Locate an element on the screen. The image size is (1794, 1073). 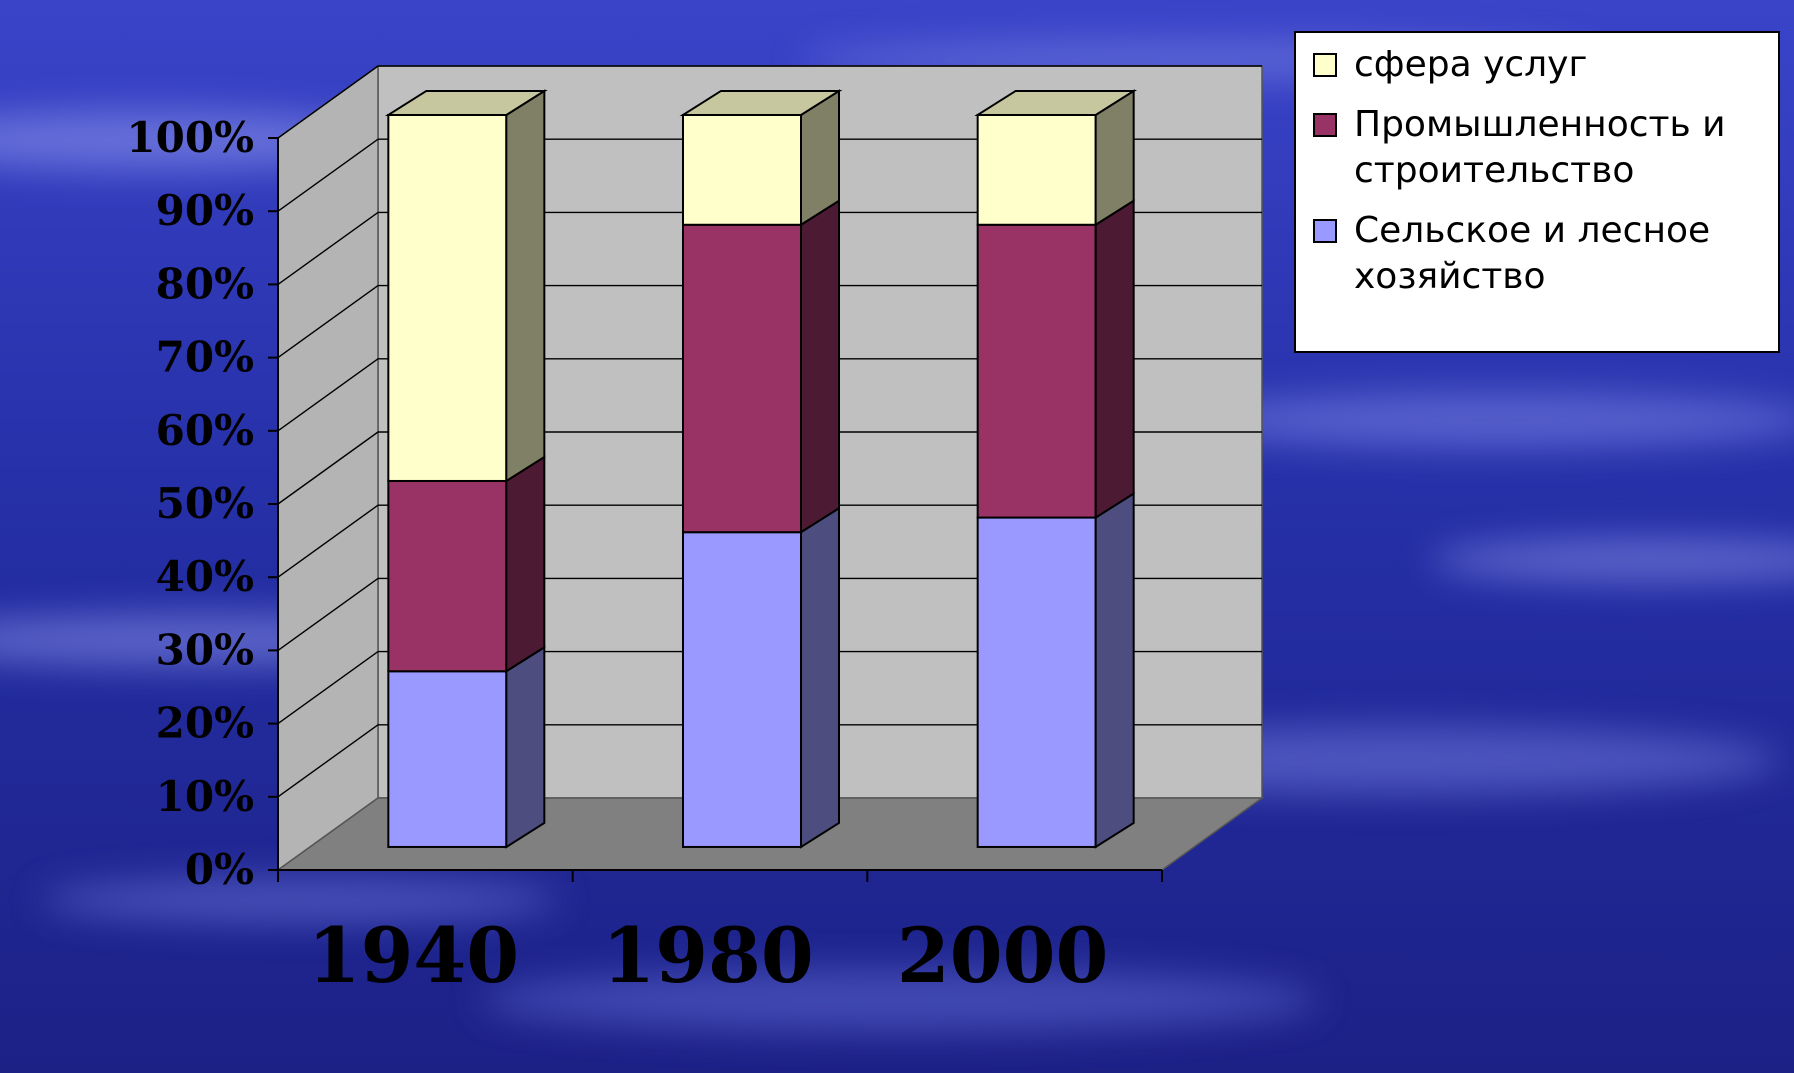
legend-item: сфера услуг is located at coordinates (1450, 64).